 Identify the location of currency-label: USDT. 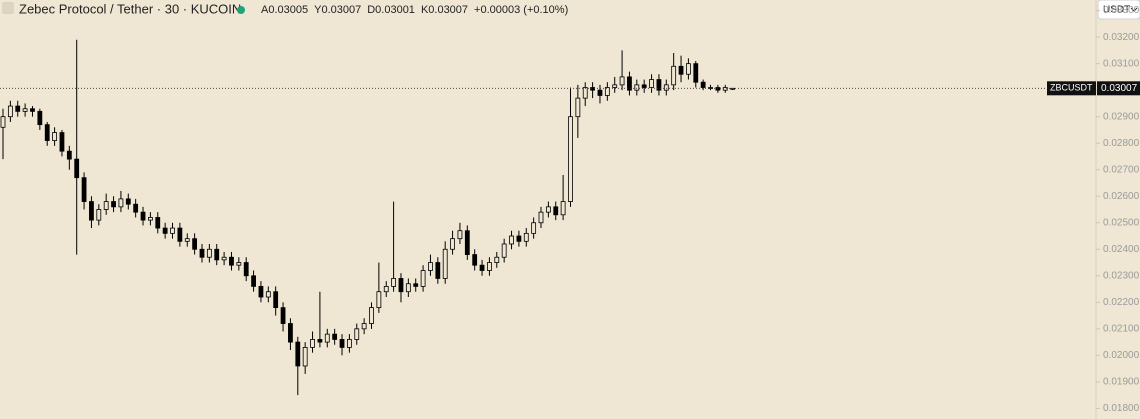
(1116, 10).